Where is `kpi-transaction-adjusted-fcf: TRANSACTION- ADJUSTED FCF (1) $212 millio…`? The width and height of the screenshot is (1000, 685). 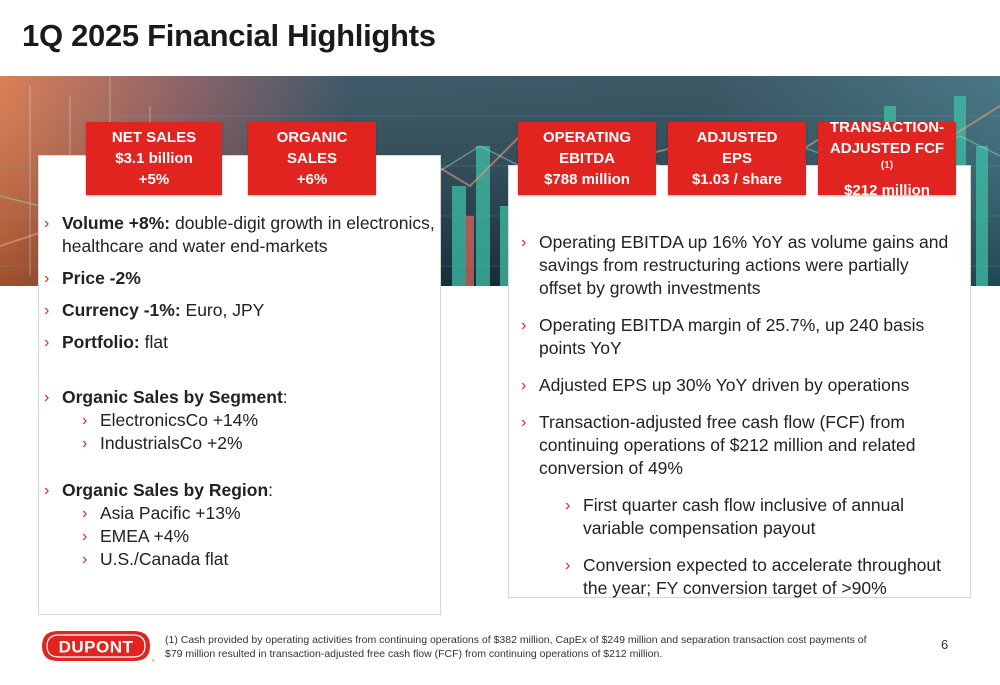
kpi-transaction-adjusted-fcf: TRANSACTION- ADJUSTED FCF (1) $212 millio… is located at coordinates (887, 159).